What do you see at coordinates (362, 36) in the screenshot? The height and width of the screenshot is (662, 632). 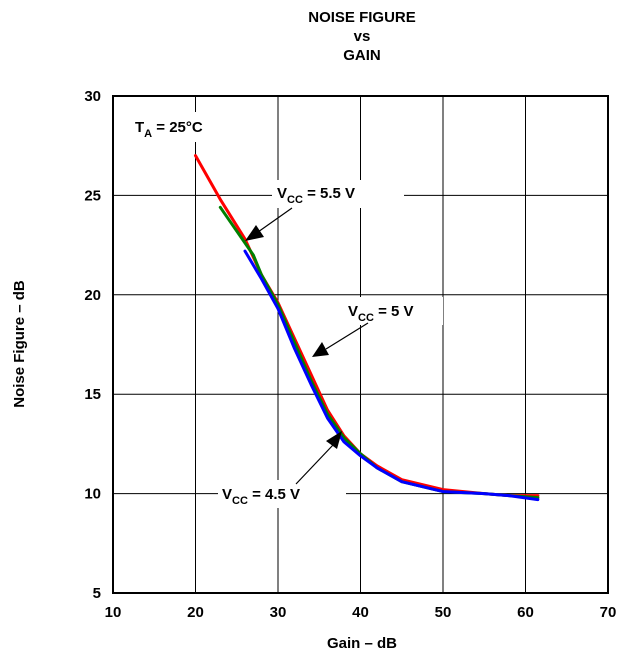 I see `chart-title-line-2: vs` at bounding box center [362, 36].